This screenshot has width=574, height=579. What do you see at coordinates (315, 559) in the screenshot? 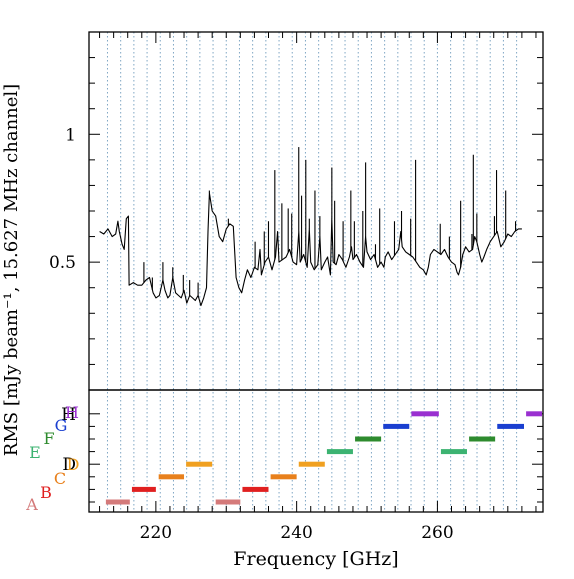
I see `x-axis-label: Frequency [GHz]` at bounding box center [315, 559].